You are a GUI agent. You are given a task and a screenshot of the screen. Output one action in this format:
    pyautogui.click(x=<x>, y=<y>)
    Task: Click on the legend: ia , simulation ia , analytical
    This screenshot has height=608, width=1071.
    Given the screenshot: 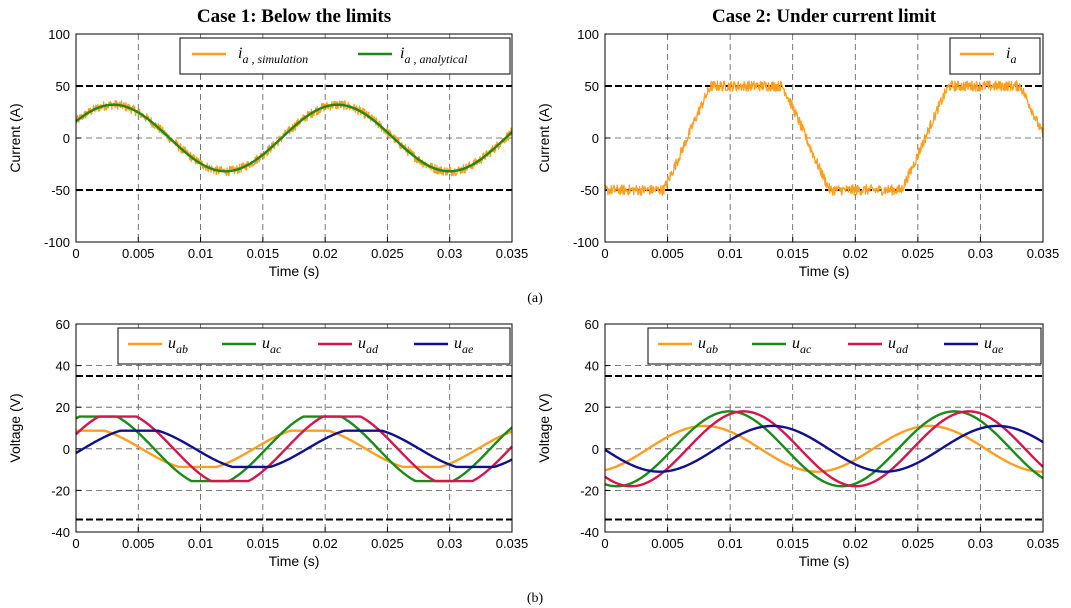 What is the action you would take?
    pyautogui.click(x=345, y=56)
    